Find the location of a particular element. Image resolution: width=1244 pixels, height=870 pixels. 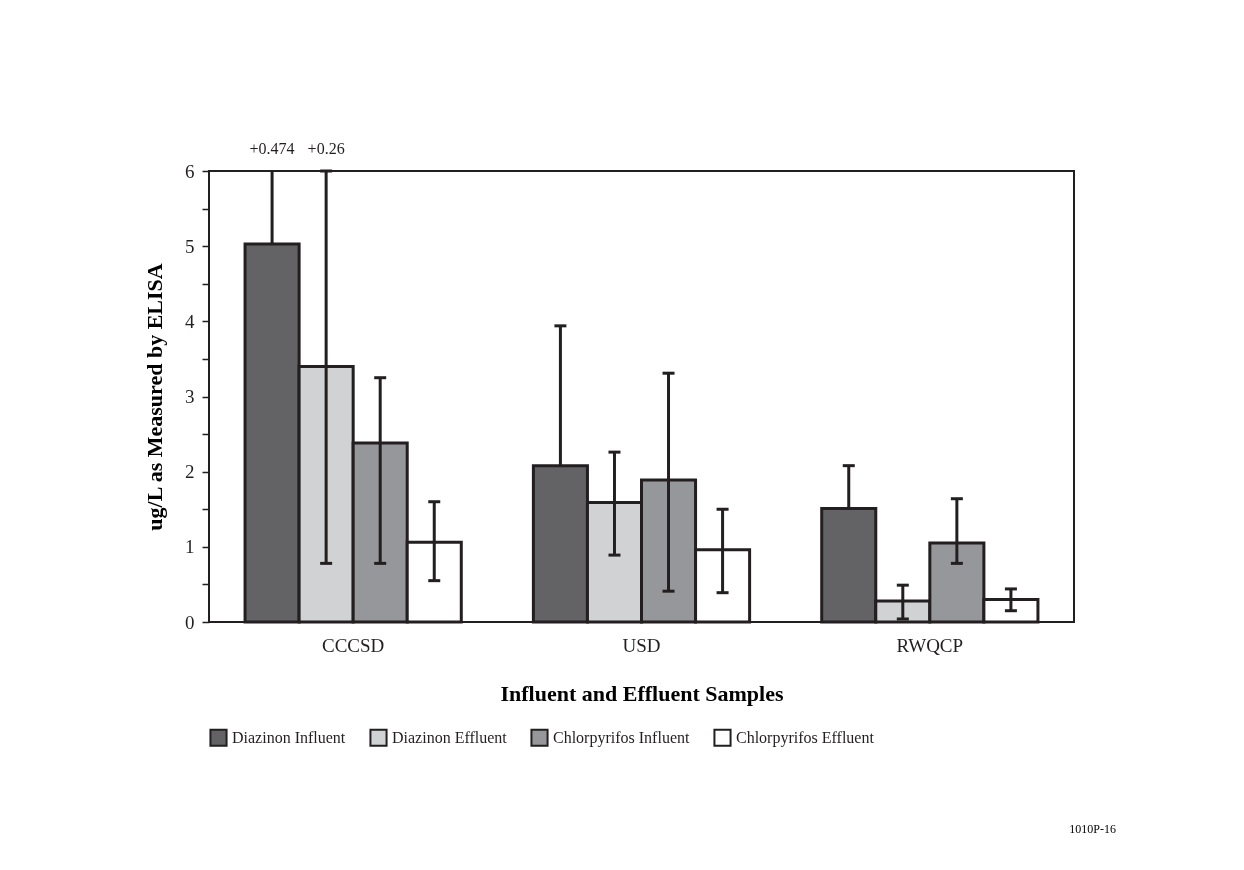

y-tick-label: 5 is located at coordinates (190, 246).